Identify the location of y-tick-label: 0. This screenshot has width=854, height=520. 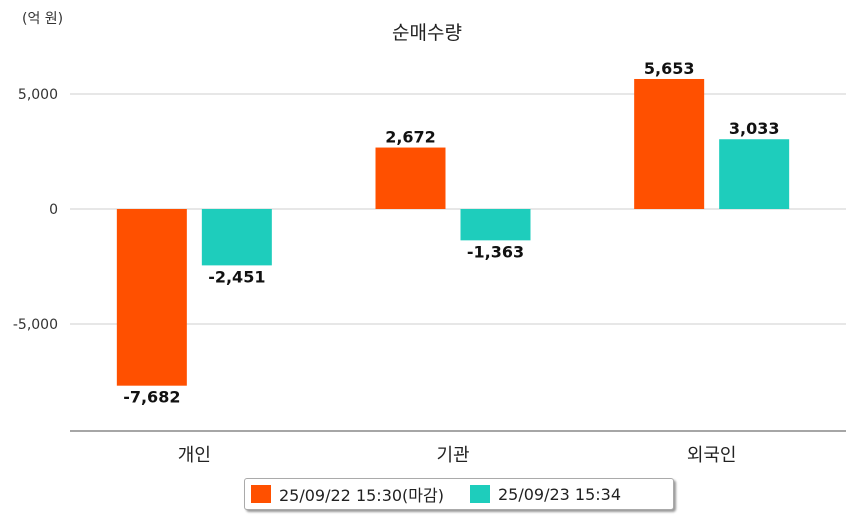
(53, 210).